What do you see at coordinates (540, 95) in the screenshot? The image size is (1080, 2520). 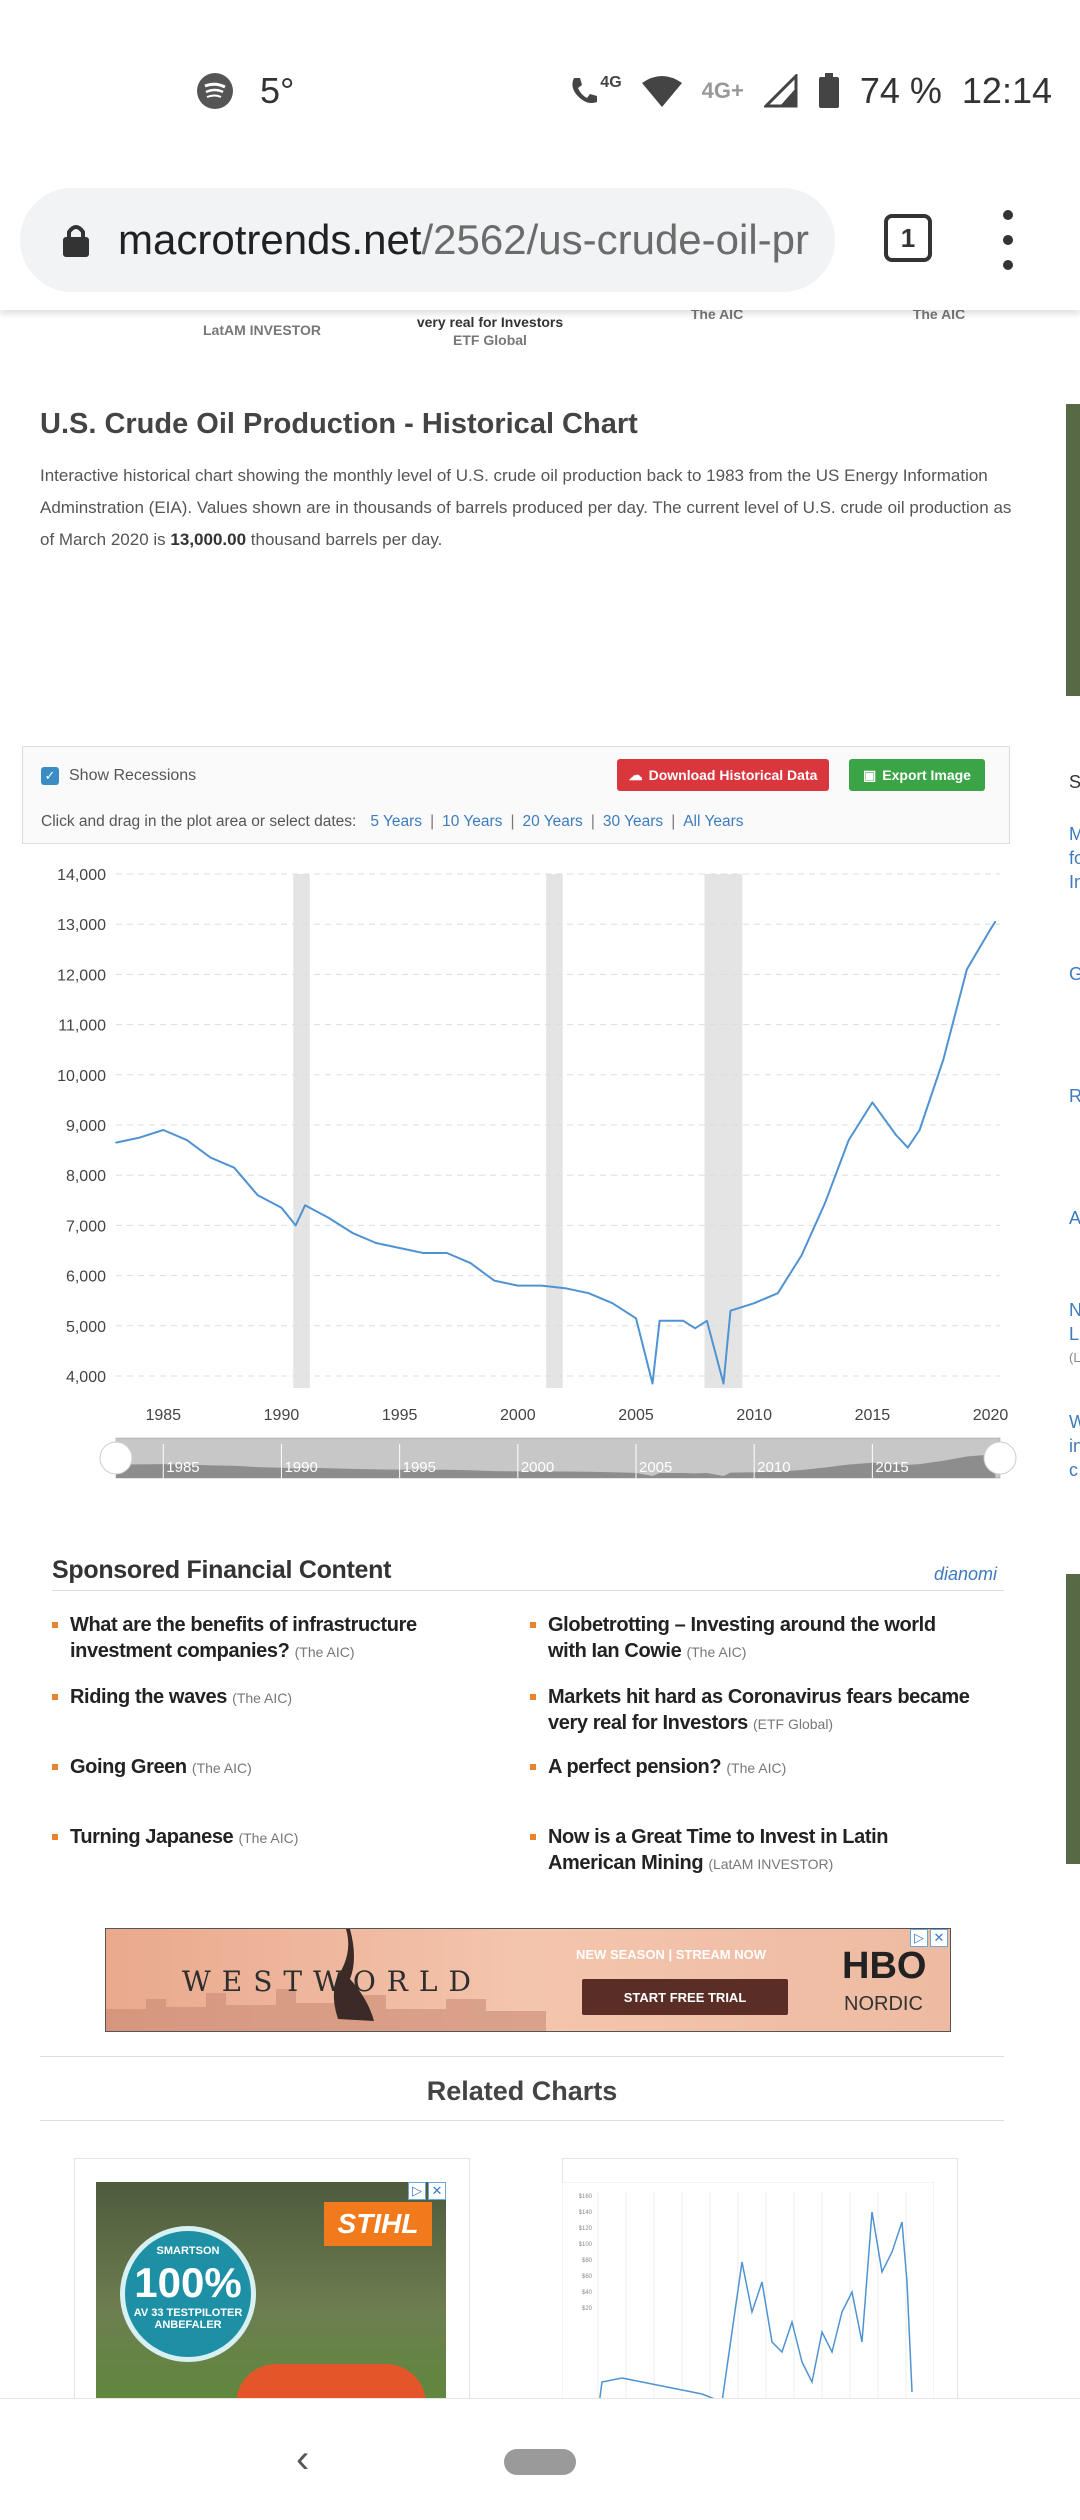 I see `status-bar: 5° 4G 4G+ 74 % 12:14` at bounding box center [540, 95].